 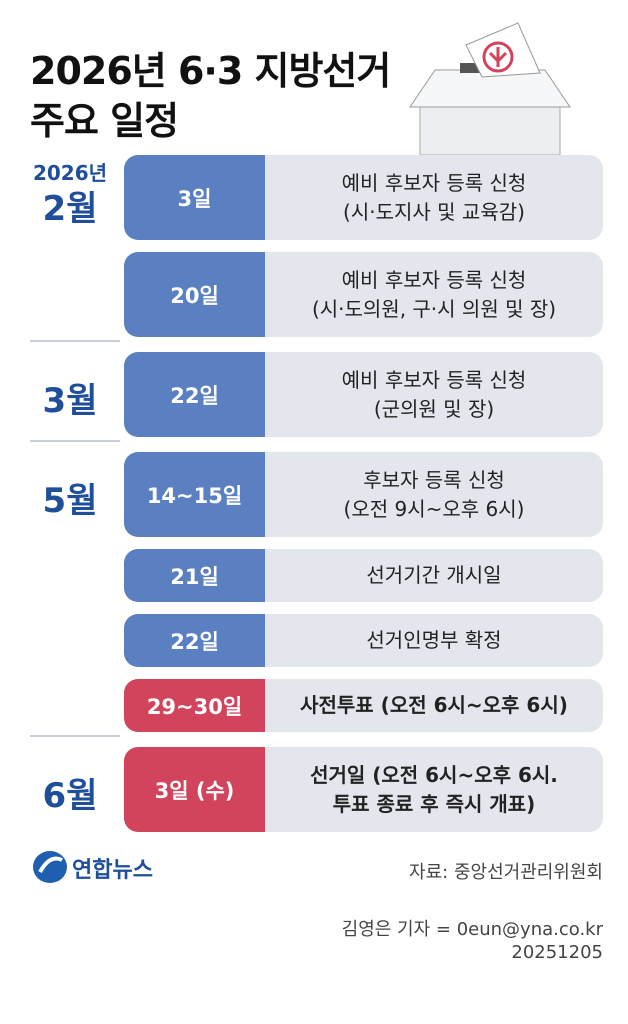 I want to click on month-label: 5월, so click(x=70, y=500).